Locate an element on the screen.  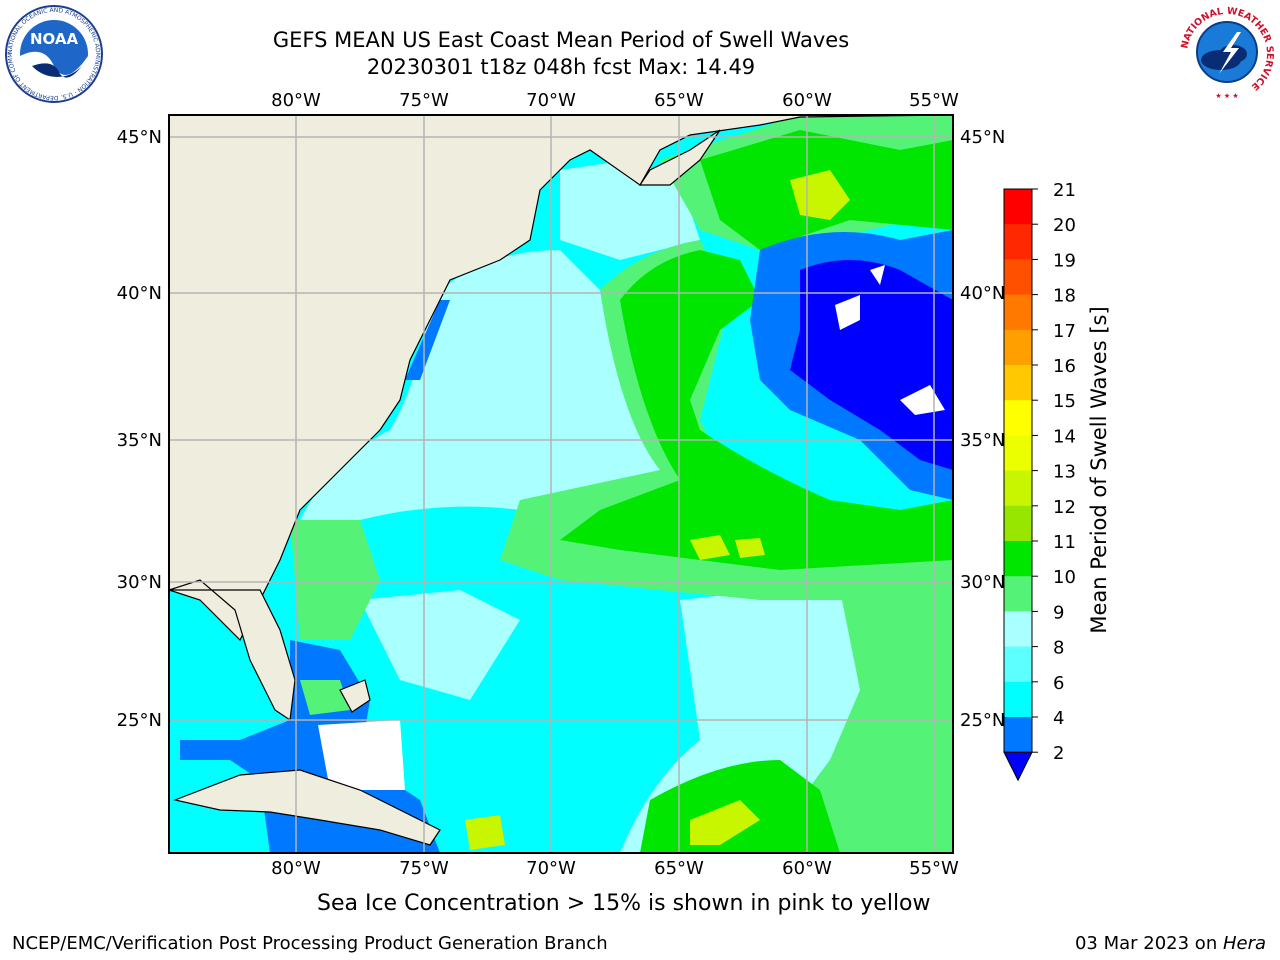
colorbar: 21 20 19 18 17 16 15 14 13 12 11 10 9 8 6 4 2 is located at coordinates (1039, 481).